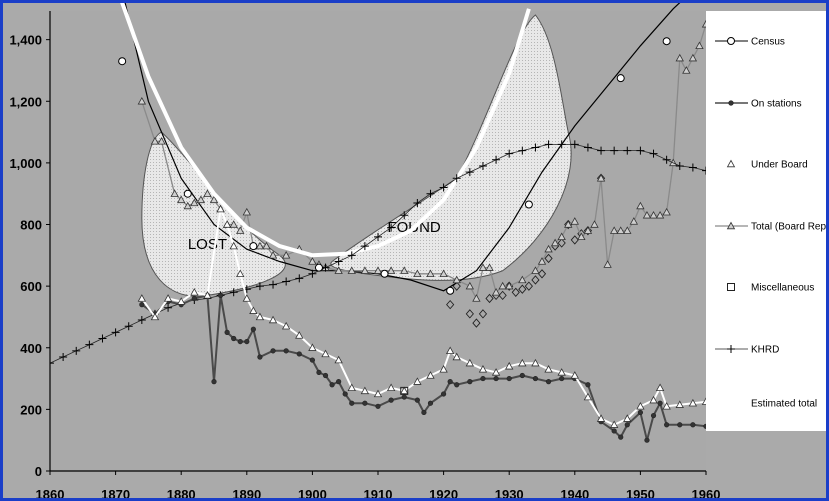 This screenshot has height=501, width=829. Describe the element at coordinates (181, 494) in the screenshot. I see `x-tick-label: 1880` at that location.